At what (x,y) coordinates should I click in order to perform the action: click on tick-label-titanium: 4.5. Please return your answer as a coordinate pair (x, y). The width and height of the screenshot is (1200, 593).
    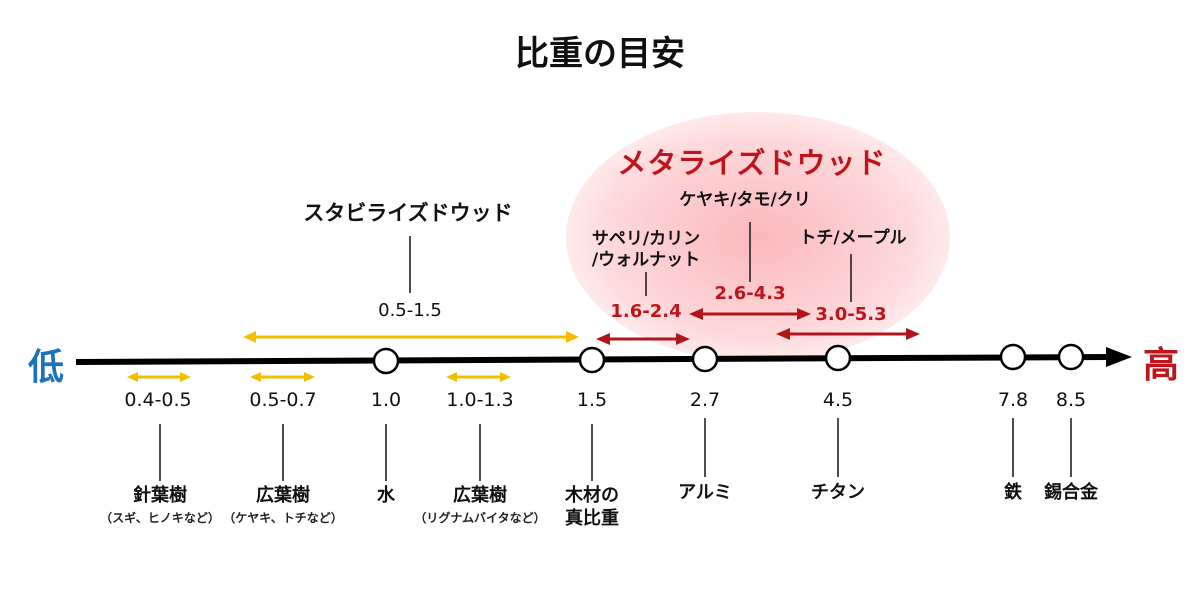
    Looking at the image, I should click on (838, 400).